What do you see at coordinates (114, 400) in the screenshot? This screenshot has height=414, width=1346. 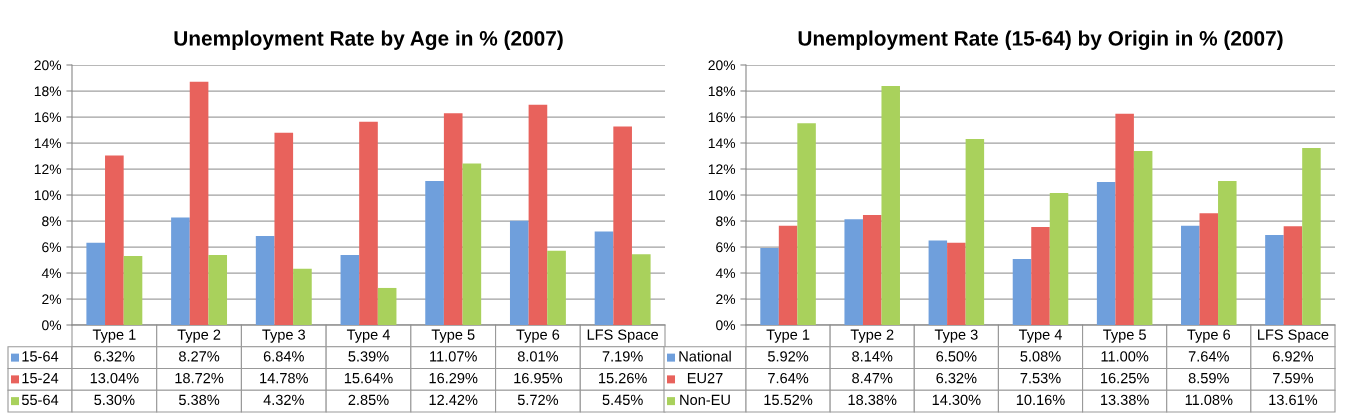 I see `data-label: 5.30%` at bounding box center [114, 400].